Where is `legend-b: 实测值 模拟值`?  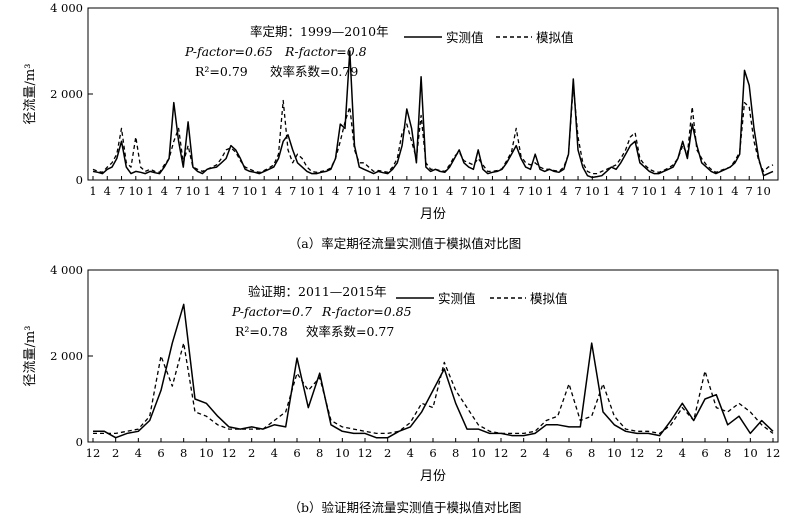
legend-b: 实测值 模拟值 is located at coordinates (482, 298).